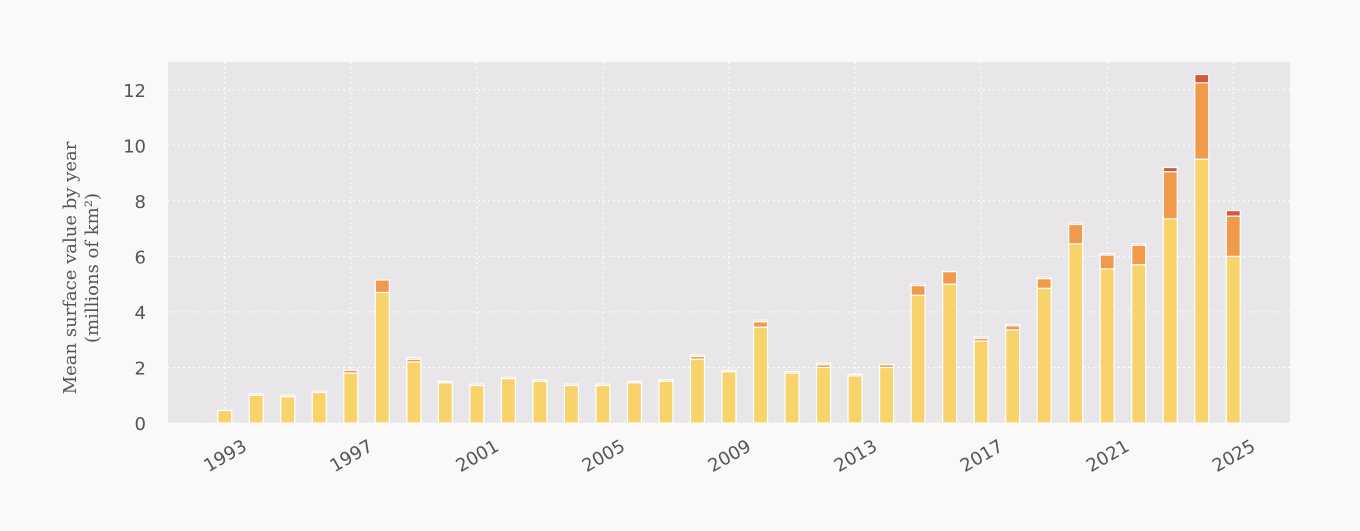 Image resolution: width=1360 pixels, height=531 pixels. Describe the element at coordinates (1108, 456) in the screenshot. I see `x-tick-label: 2021` at that location.